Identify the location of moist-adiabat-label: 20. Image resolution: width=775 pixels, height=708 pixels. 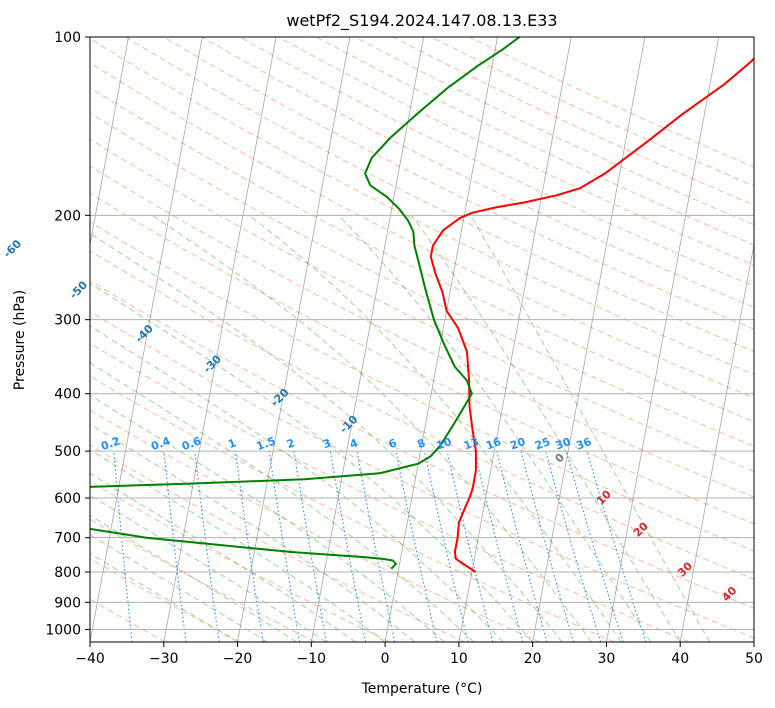
(641, 529).